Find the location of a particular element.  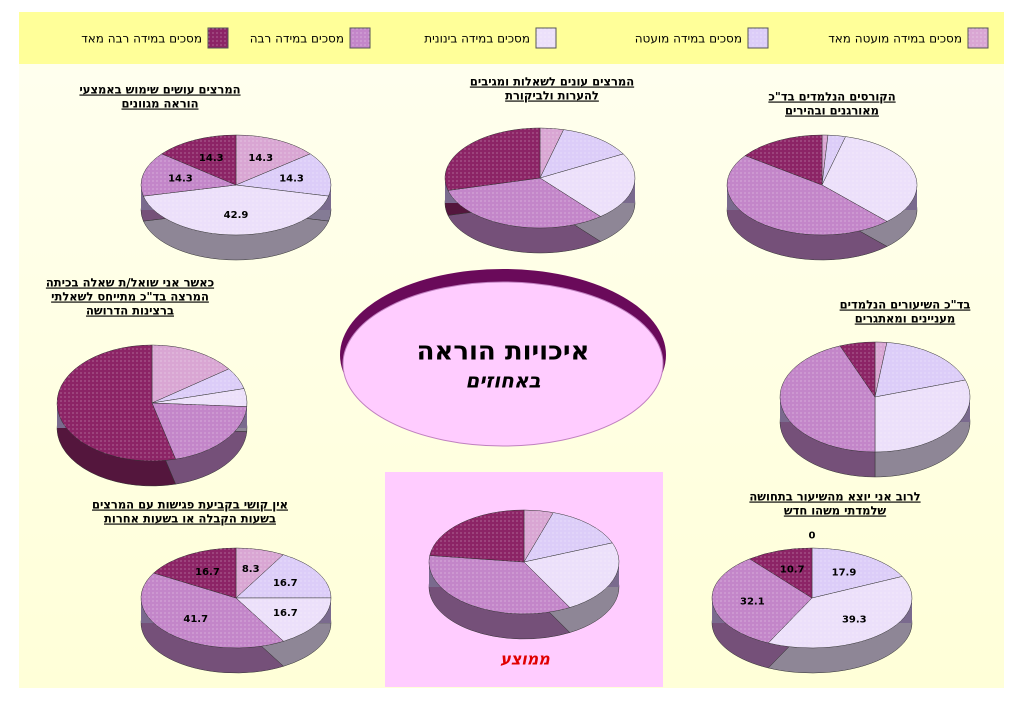

chart-title: לרוב אני יוצא מהשיעור בתחושה is located at coordinates (834, 497).